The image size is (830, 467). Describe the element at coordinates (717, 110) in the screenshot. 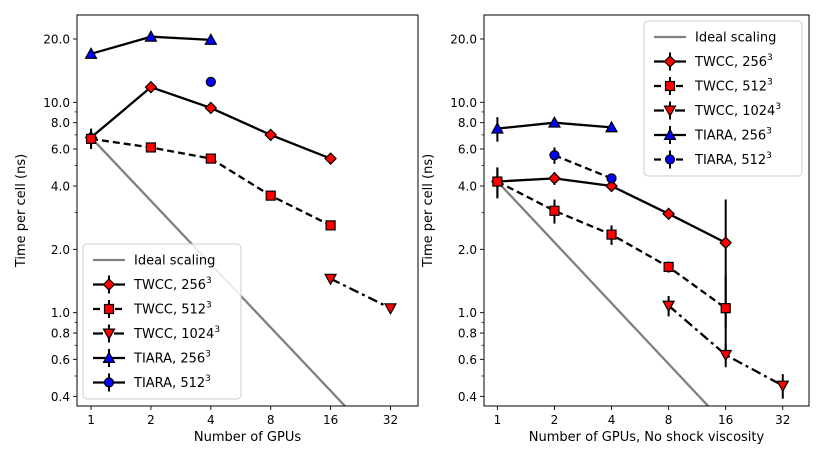

I see `legend-entry: TWCC, 10243` at that location.